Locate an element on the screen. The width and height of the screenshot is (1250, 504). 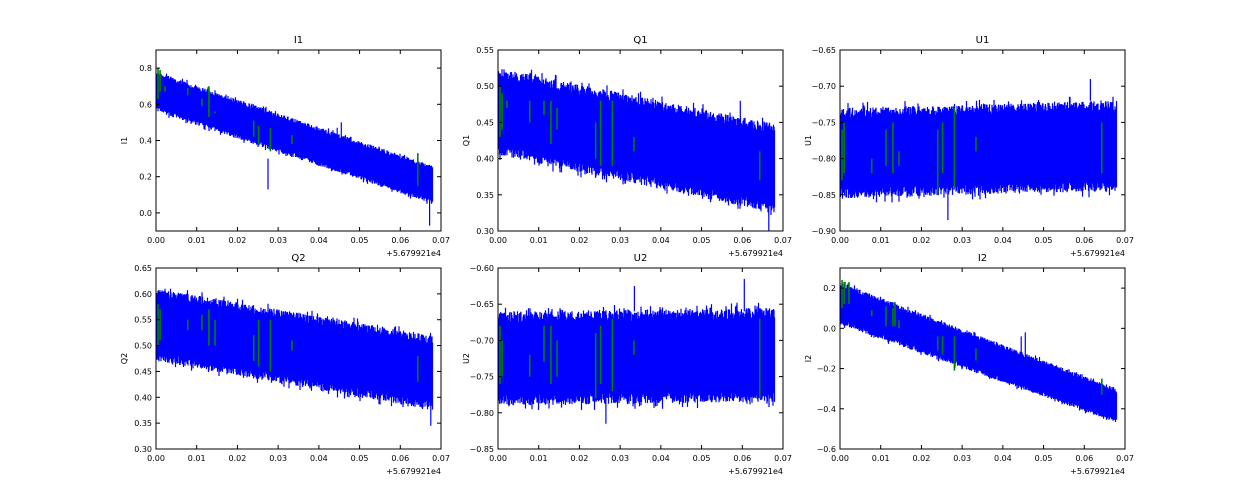
y-tick-label: −0.60 is located at coordinates (481, 268).